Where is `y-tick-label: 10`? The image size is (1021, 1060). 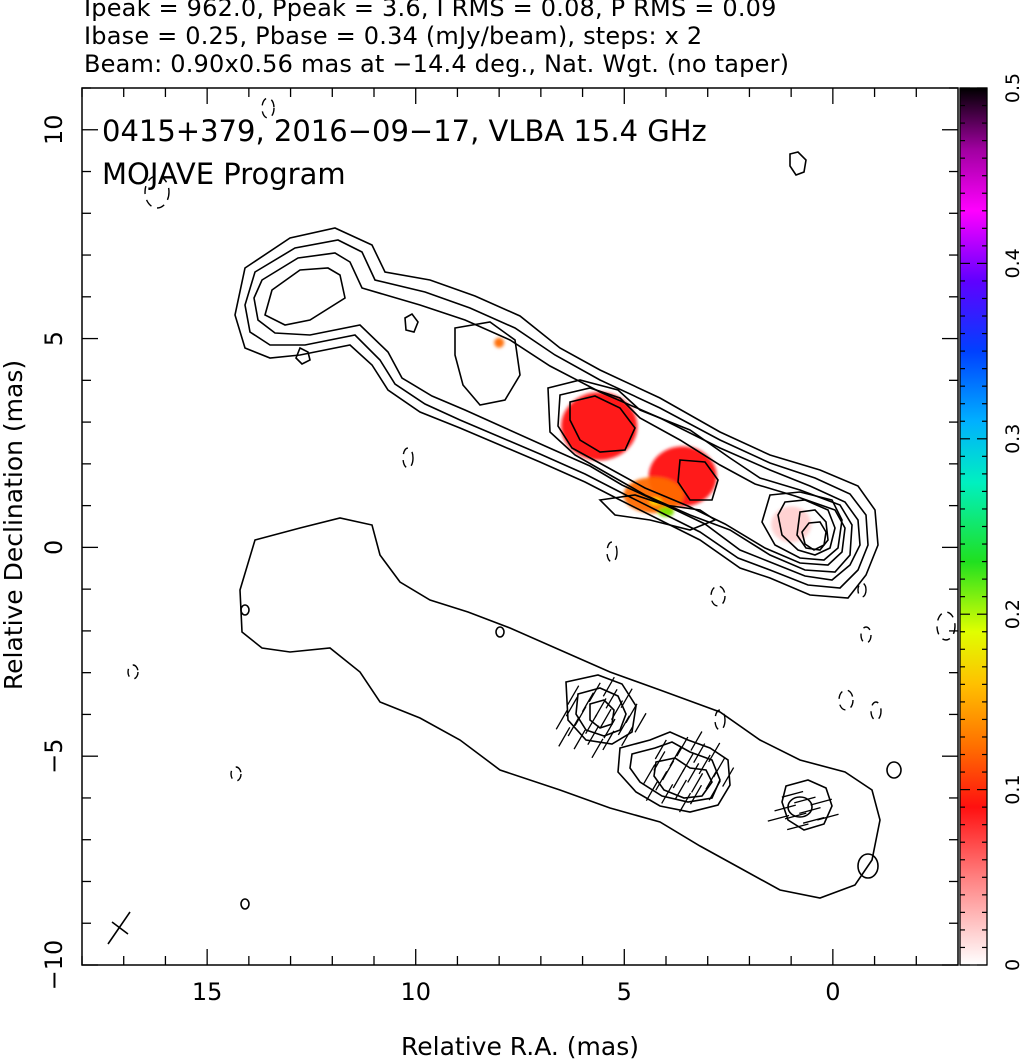
y-tick-label: 10 is located at coordinates (54, 129).